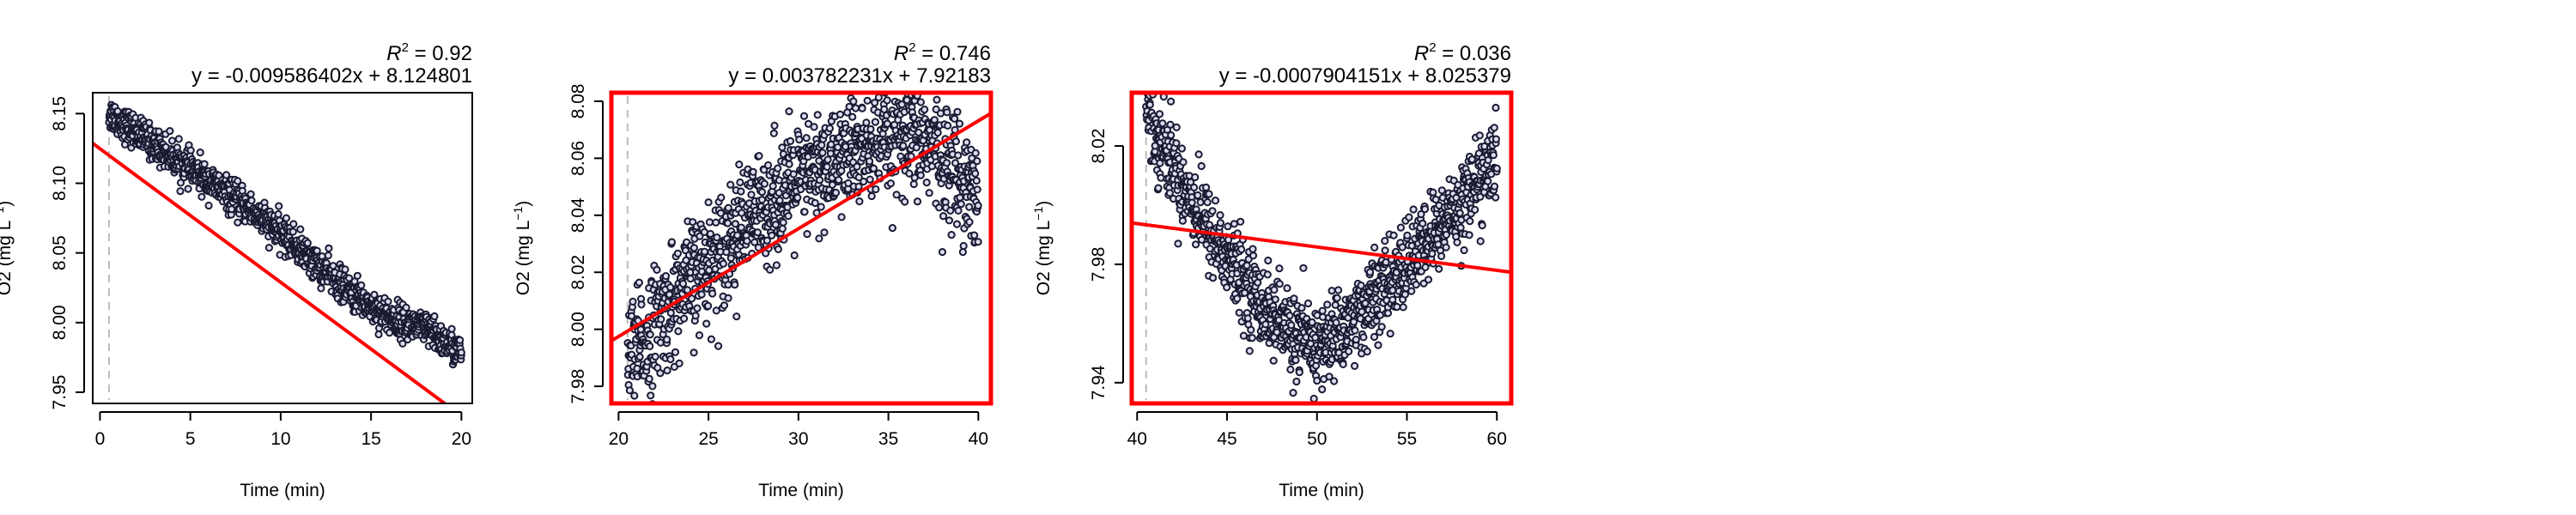  Describe the element at coordinates (1099, 382) in the screenshot. I see `y-tick-label: 7.94` at that location.